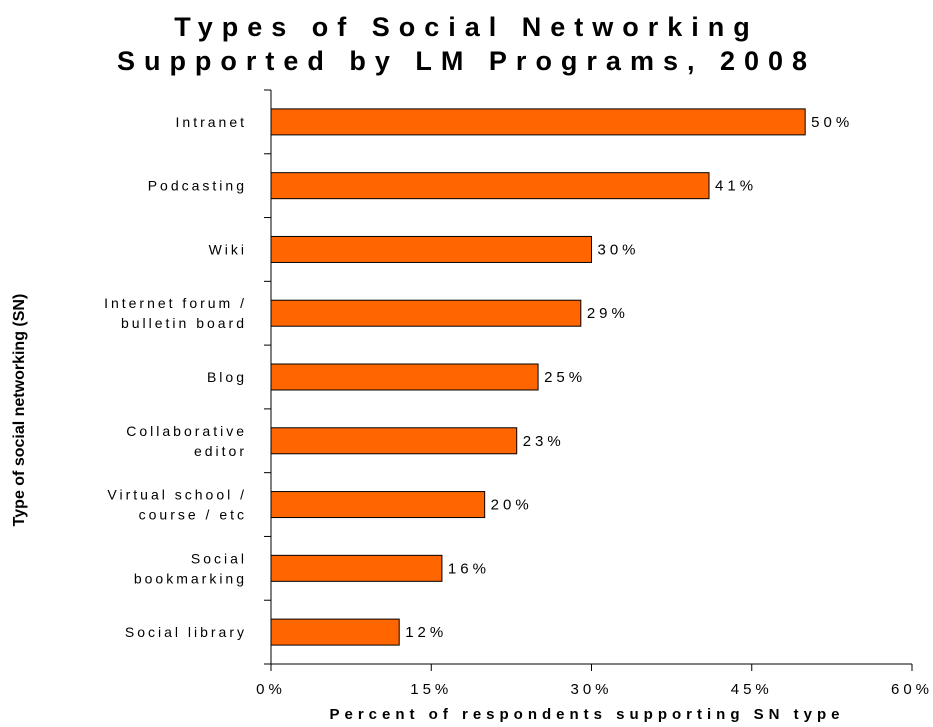  I want to click on value-label-8: 12%, so click(426, 632).